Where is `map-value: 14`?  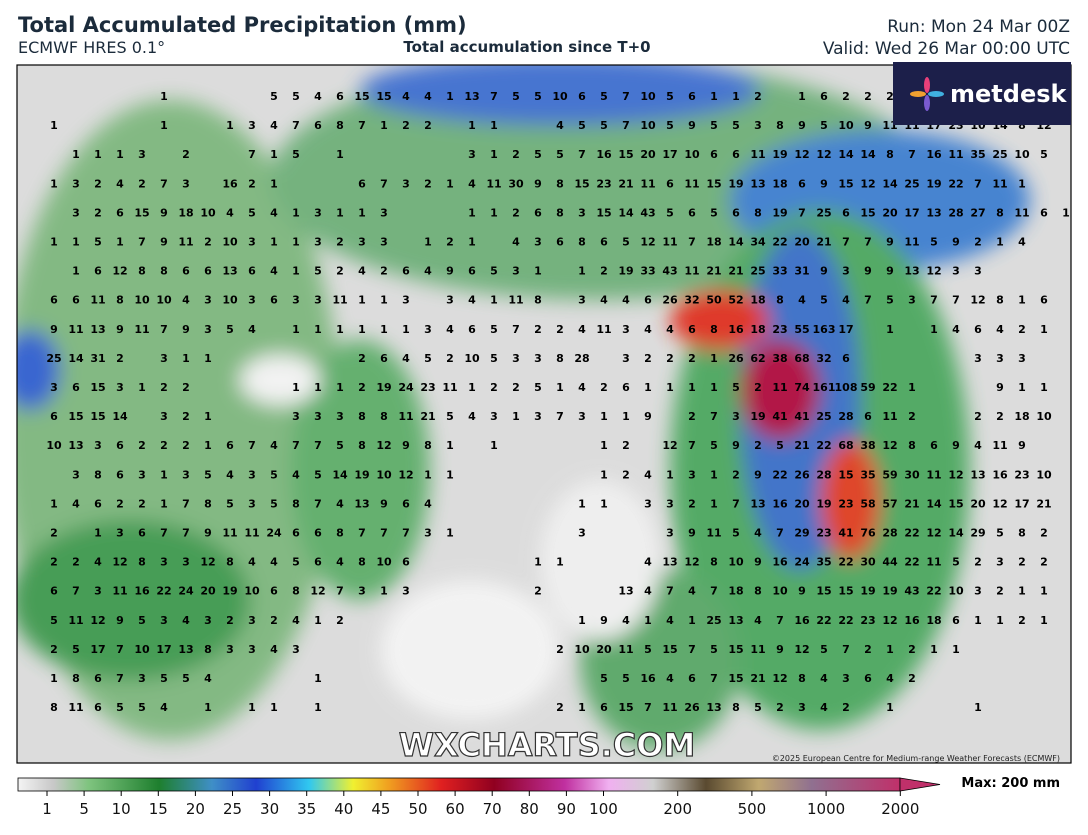
map-value: 14 is located at coordinates (846, 154).